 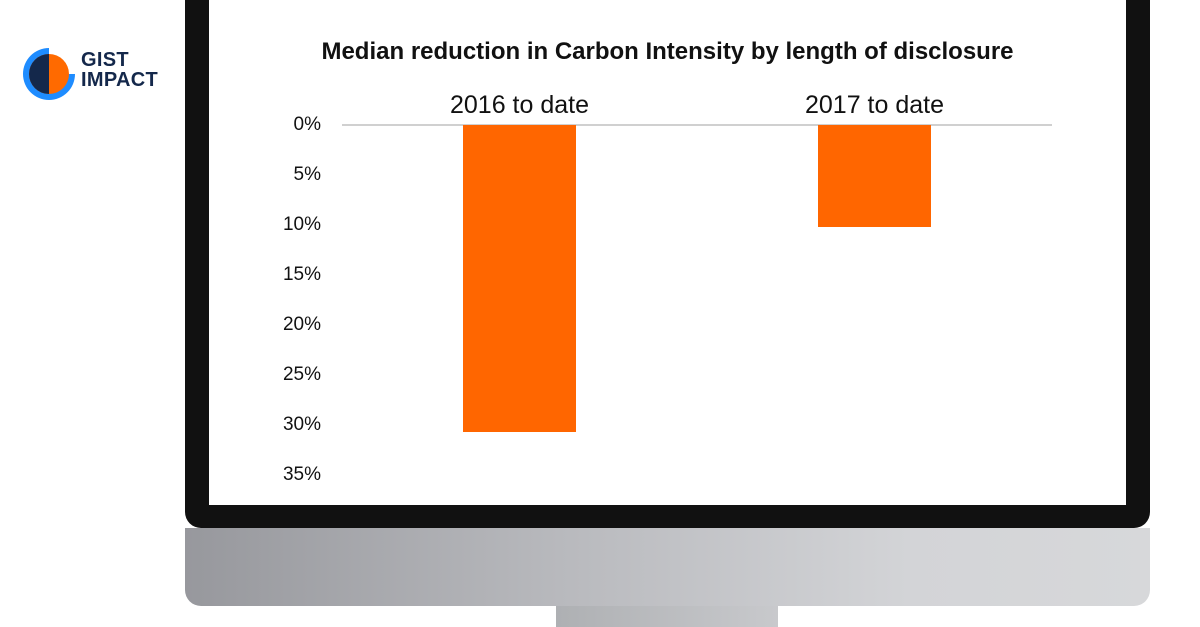 I want to click on y-tick-label: 5%, so click(x=308, y=174).